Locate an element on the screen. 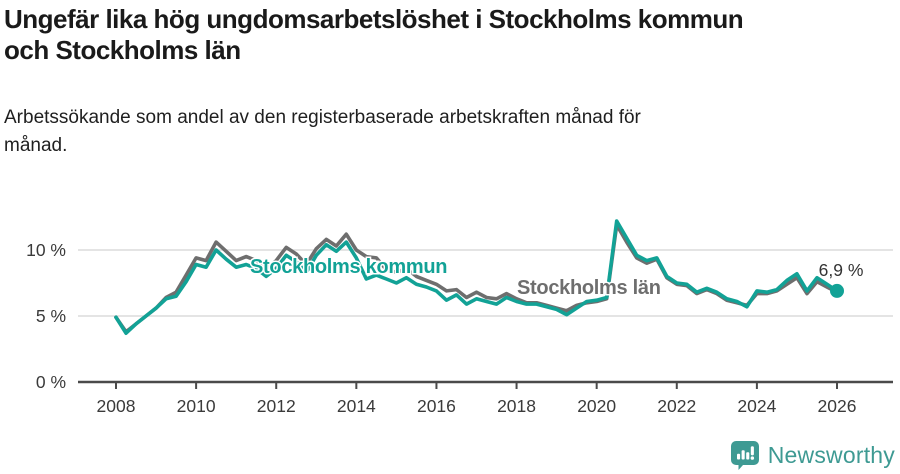 The height and width of the screenshot is (474, 900). newsworthy-brand-link: Newsworthy is located at coordinates (812, 455).